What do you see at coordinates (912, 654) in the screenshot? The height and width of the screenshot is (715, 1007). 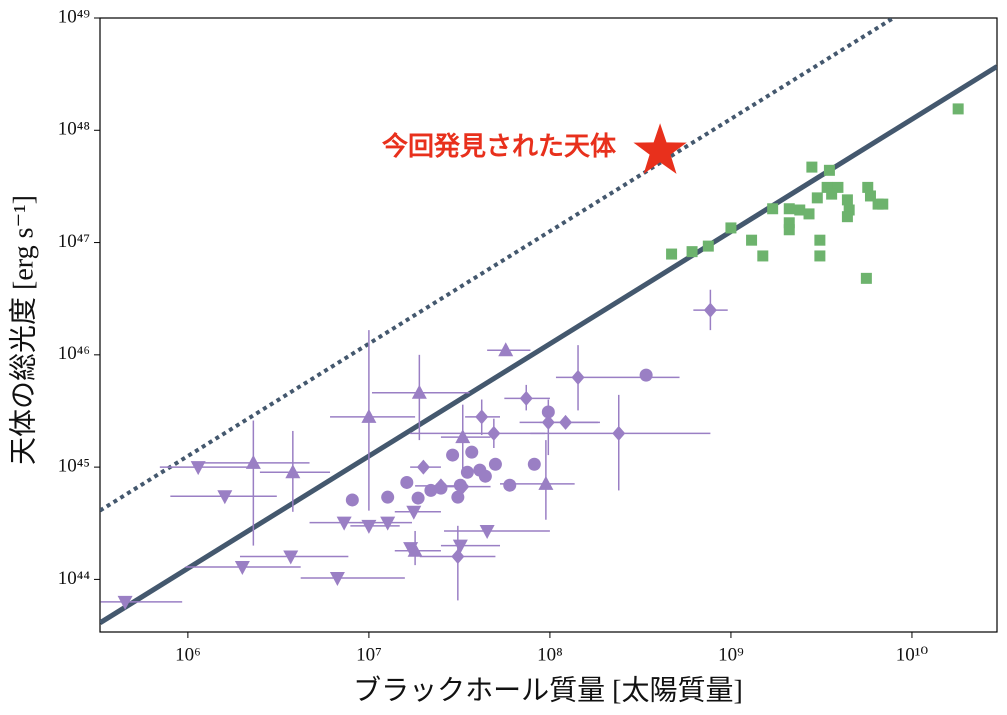 I see `x-tick-label: 10¹⁰` at bounding box center [912, 654].